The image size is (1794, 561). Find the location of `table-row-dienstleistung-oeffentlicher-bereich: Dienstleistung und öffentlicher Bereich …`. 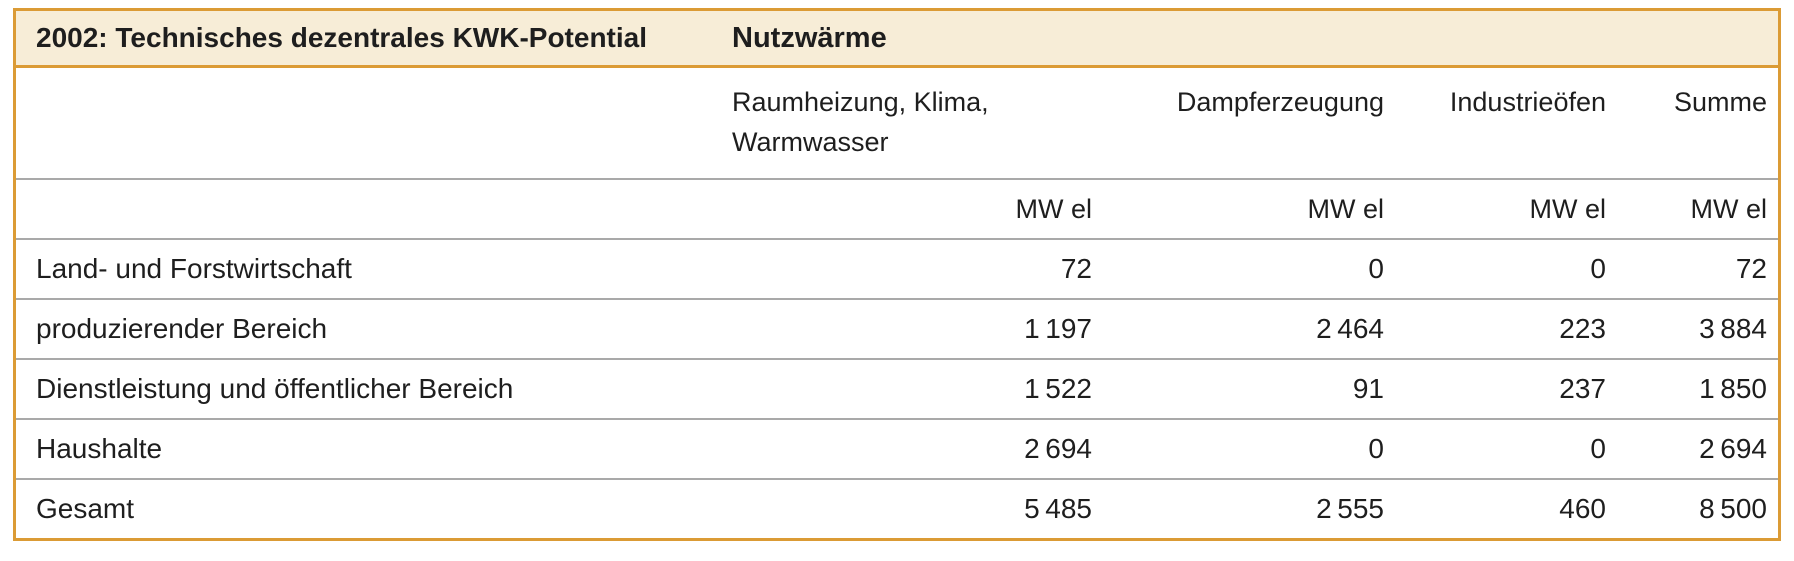

table-row-dienstleistung-oeffentlicher-bereich: Dienstleistung und öffentlicher Bereich … is located at coordinates (897, 388).